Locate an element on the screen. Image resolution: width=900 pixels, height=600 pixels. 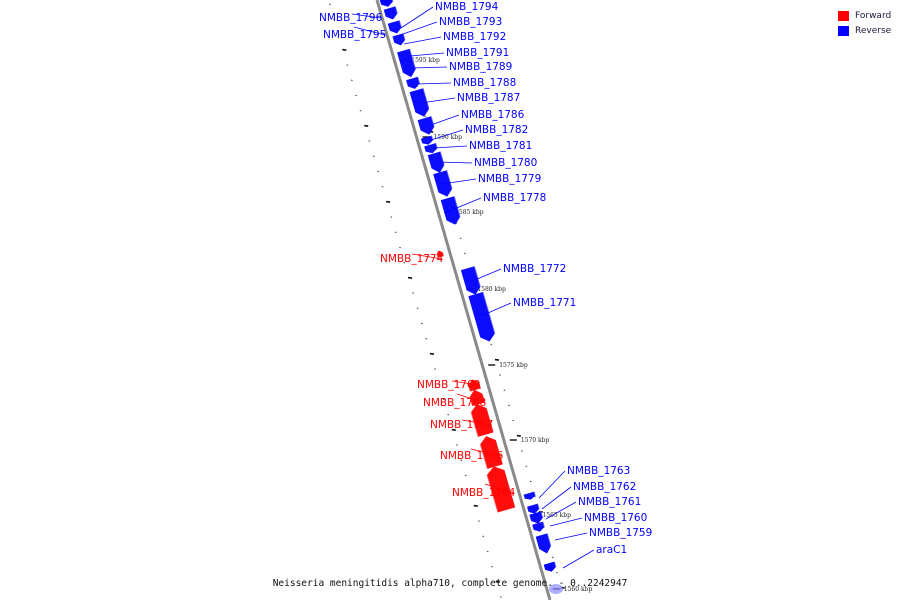
gene-label-nmbb_1791: NMBB_1791 is located at coordinates (477, 53).